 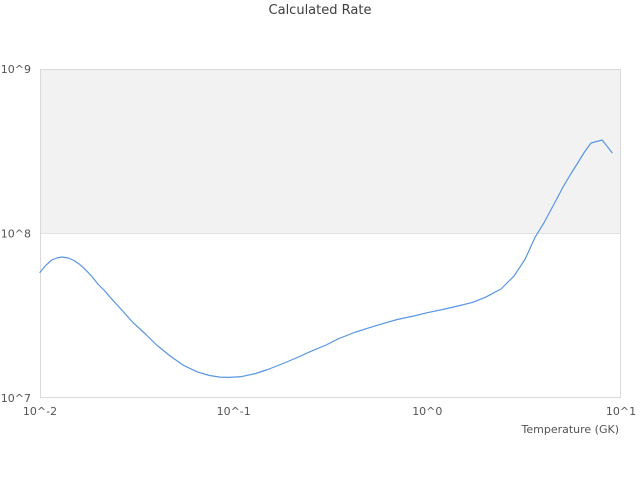 I want to click on y-tick-label: 10^8, so click(x=16, y=234).